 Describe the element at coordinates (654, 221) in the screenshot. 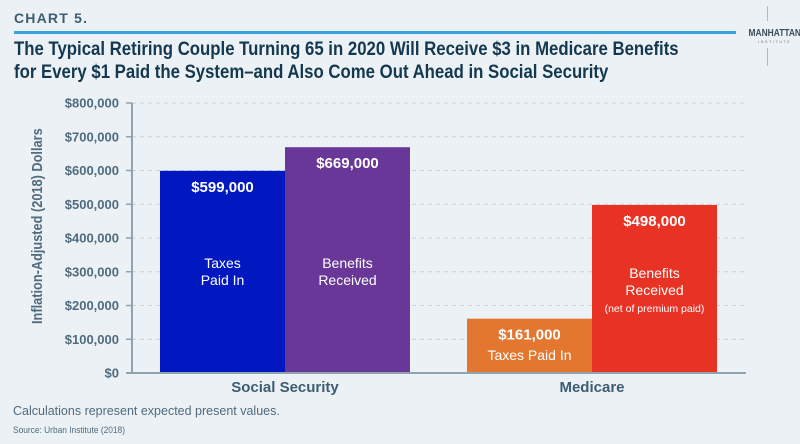

I see `bar-value-label: $498,000` at that location.